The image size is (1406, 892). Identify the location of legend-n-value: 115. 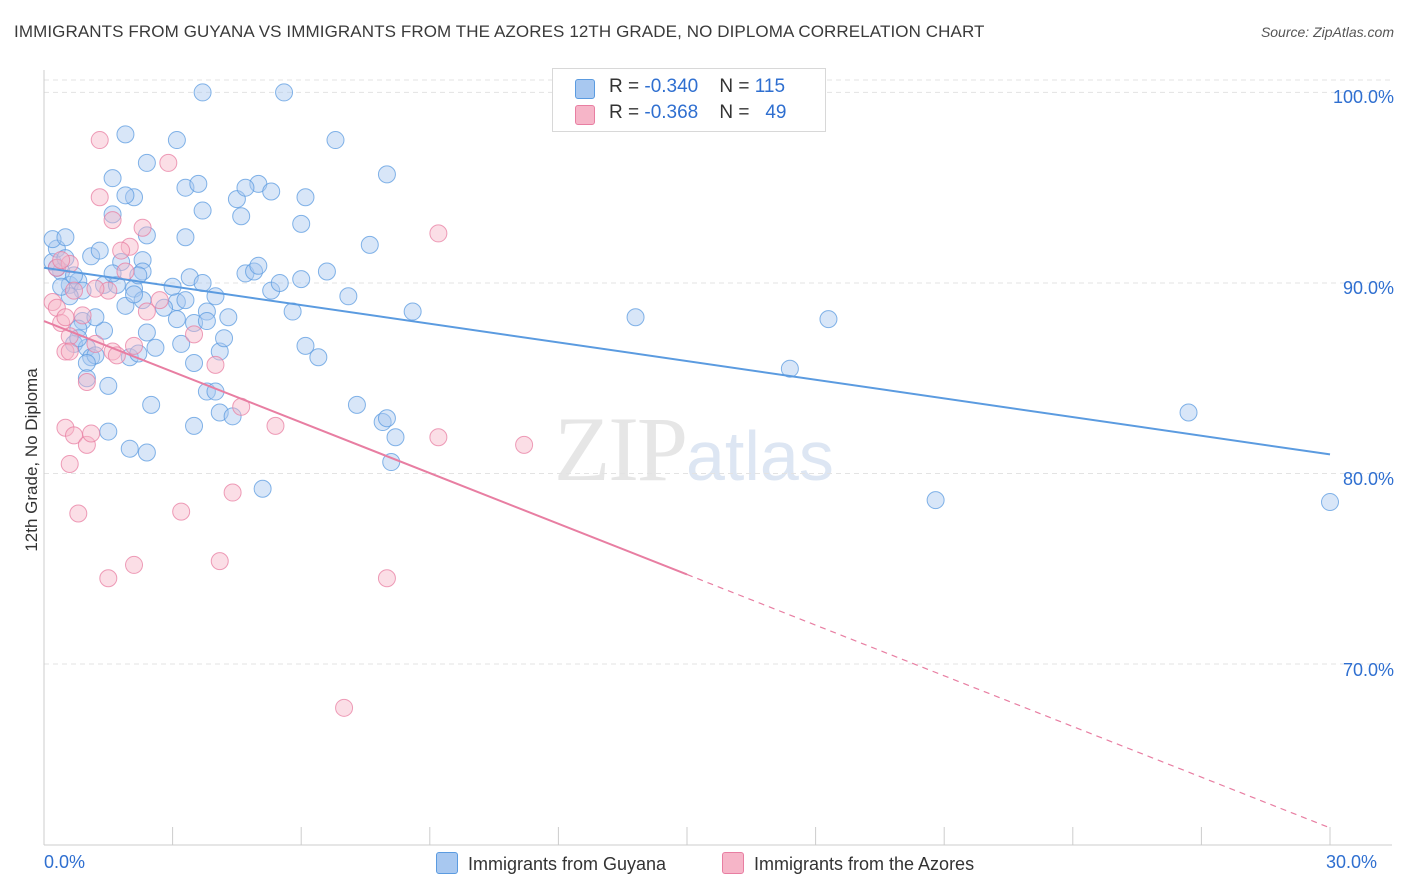
(770, 86).